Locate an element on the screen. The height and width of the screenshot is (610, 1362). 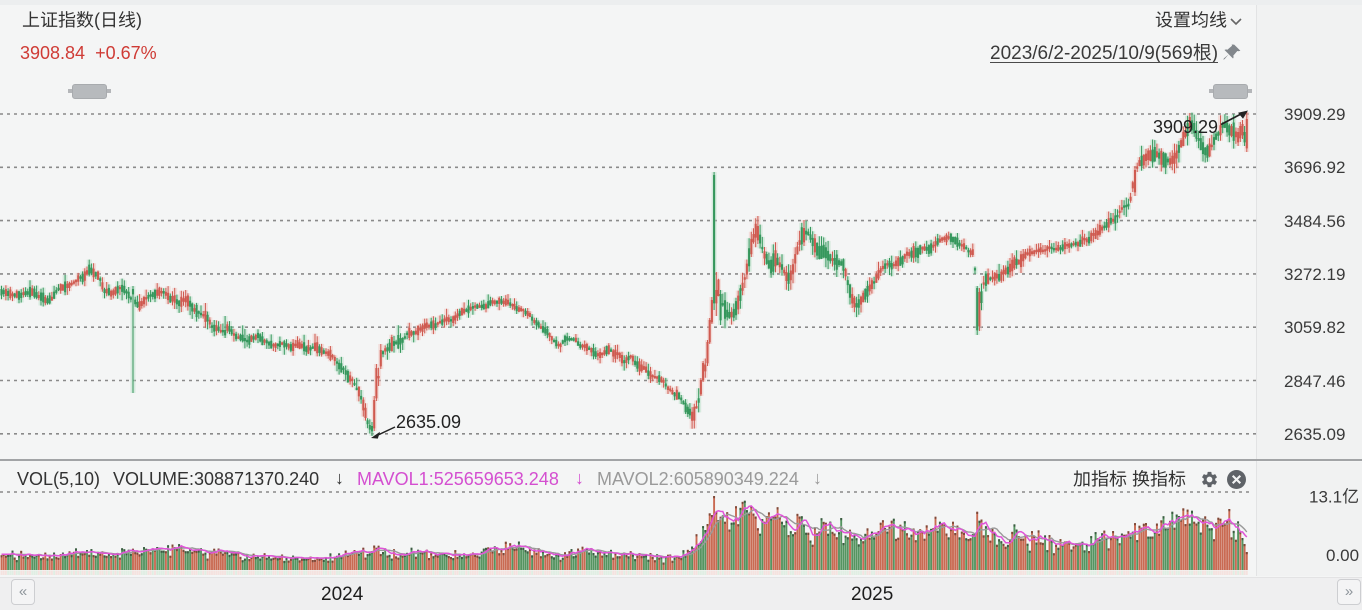
svg-text: 13.1 is located at coordinates (1325, 496).